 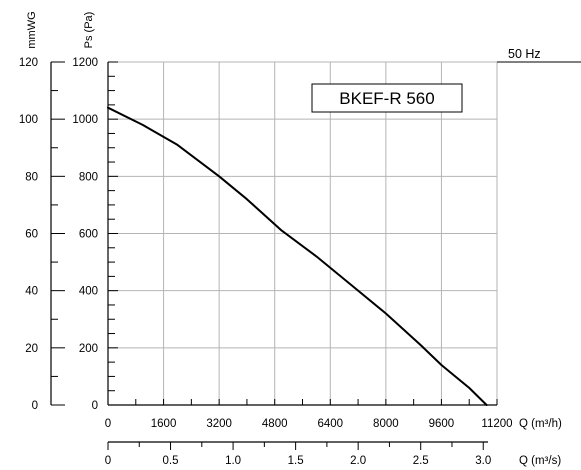 What do you see at coordinates (42, 234) in the screenshot?
I see `y-axis-mmwg: 0 20 40 60 80 100 120` at bounding box center [42, 234].